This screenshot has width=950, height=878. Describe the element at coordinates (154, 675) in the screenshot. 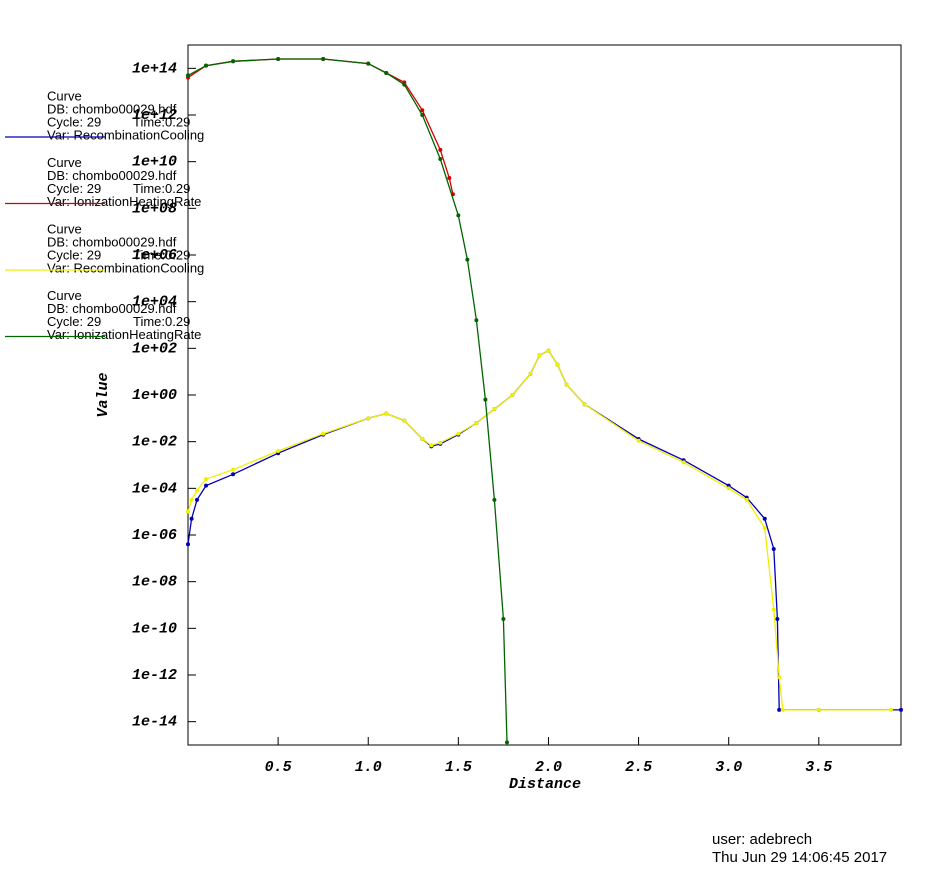

I see `y-tick-label: 1e-12` at that location.